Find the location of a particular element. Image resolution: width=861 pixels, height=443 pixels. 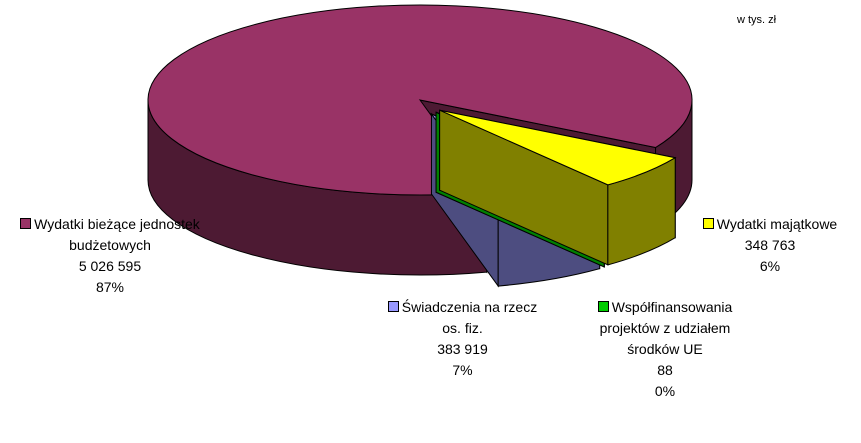

label-name: Świadczenia na rzecz os. fiz. is located at coordinates (469, 317).